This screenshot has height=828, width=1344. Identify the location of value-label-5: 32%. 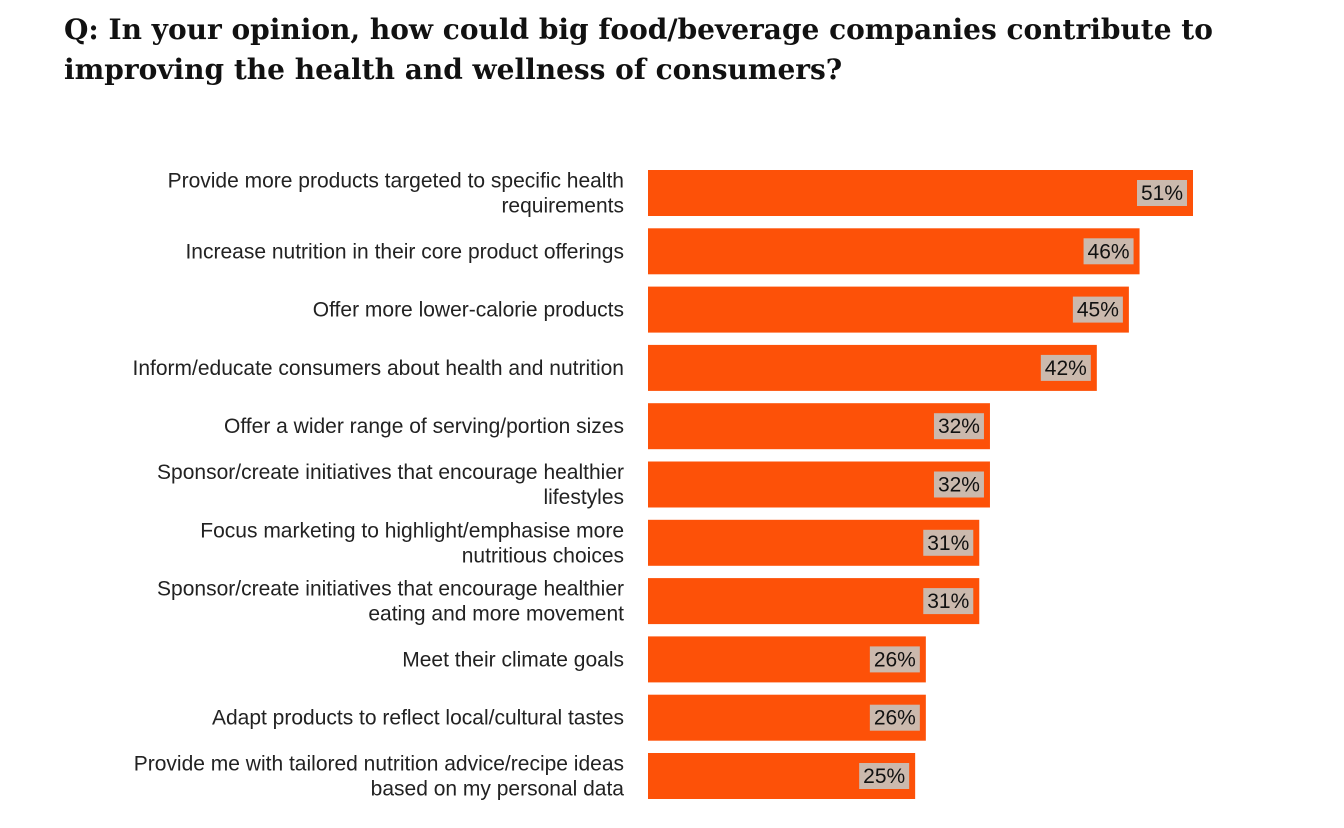
(959, 426).